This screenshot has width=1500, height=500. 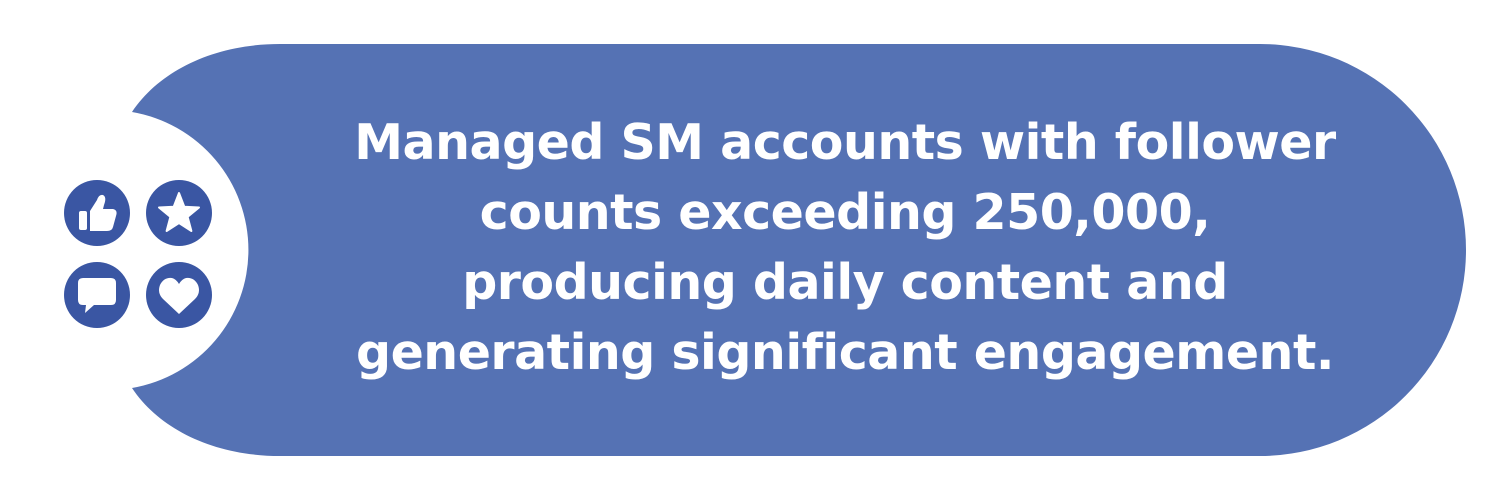 I want to click on reaction-icon-grid, so click(x=138, y=254).